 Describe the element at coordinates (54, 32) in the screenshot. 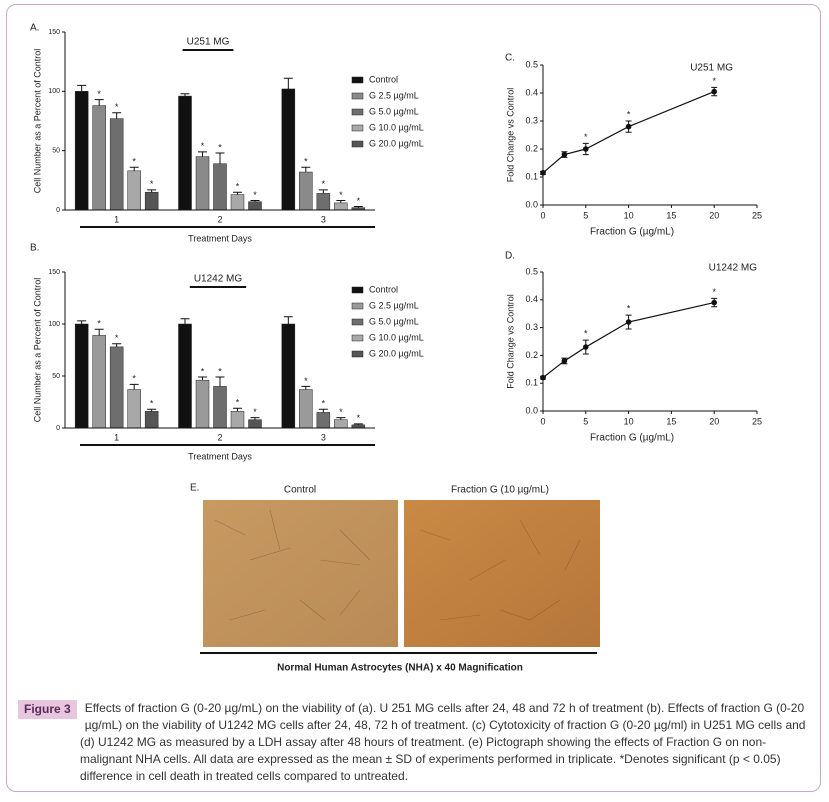

I see `y-tick-label: 150` at that location.